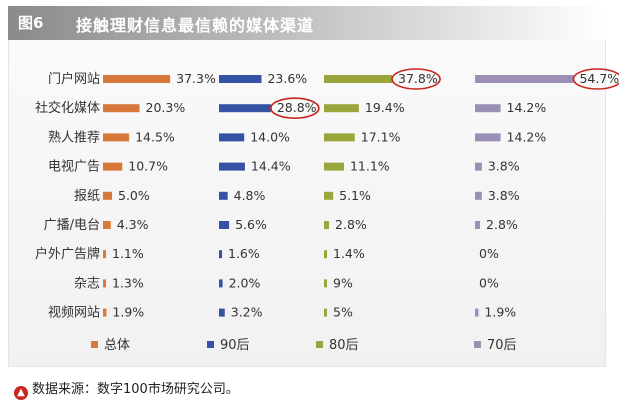  Describe the element at coordinates (599, 78) in the screenshot. I see `data-label: 54.7%` at that location.